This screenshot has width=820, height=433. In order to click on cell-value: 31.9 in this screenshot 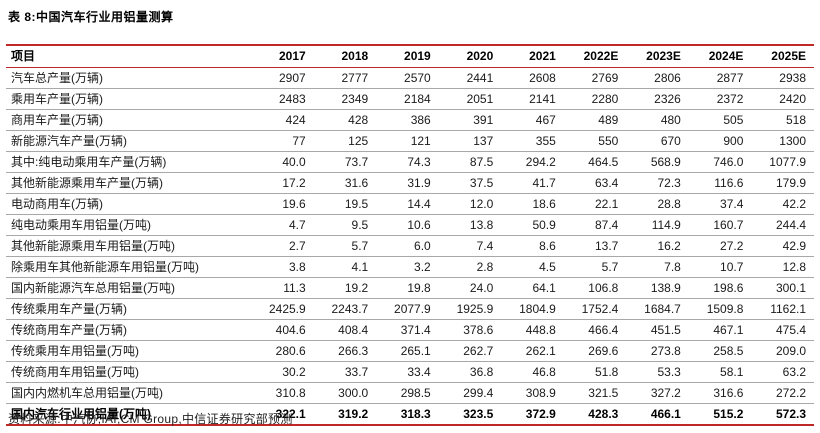, I will do `click(419, 183)`.